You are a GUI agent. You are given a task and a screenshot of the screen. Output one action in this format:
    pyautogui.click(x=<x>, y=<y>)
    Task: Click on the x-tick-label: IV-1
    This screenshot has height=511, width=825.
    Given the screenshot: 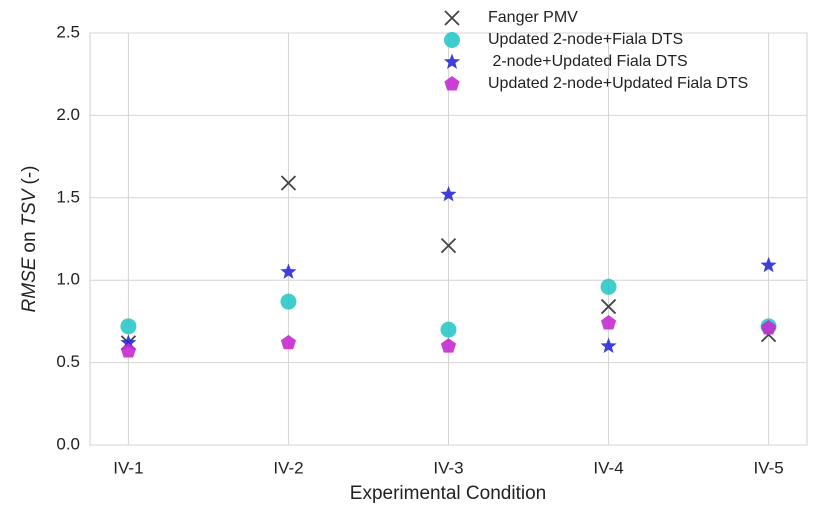 What is the action you would take?
    pyautogui.click(x=128, y=467)
    